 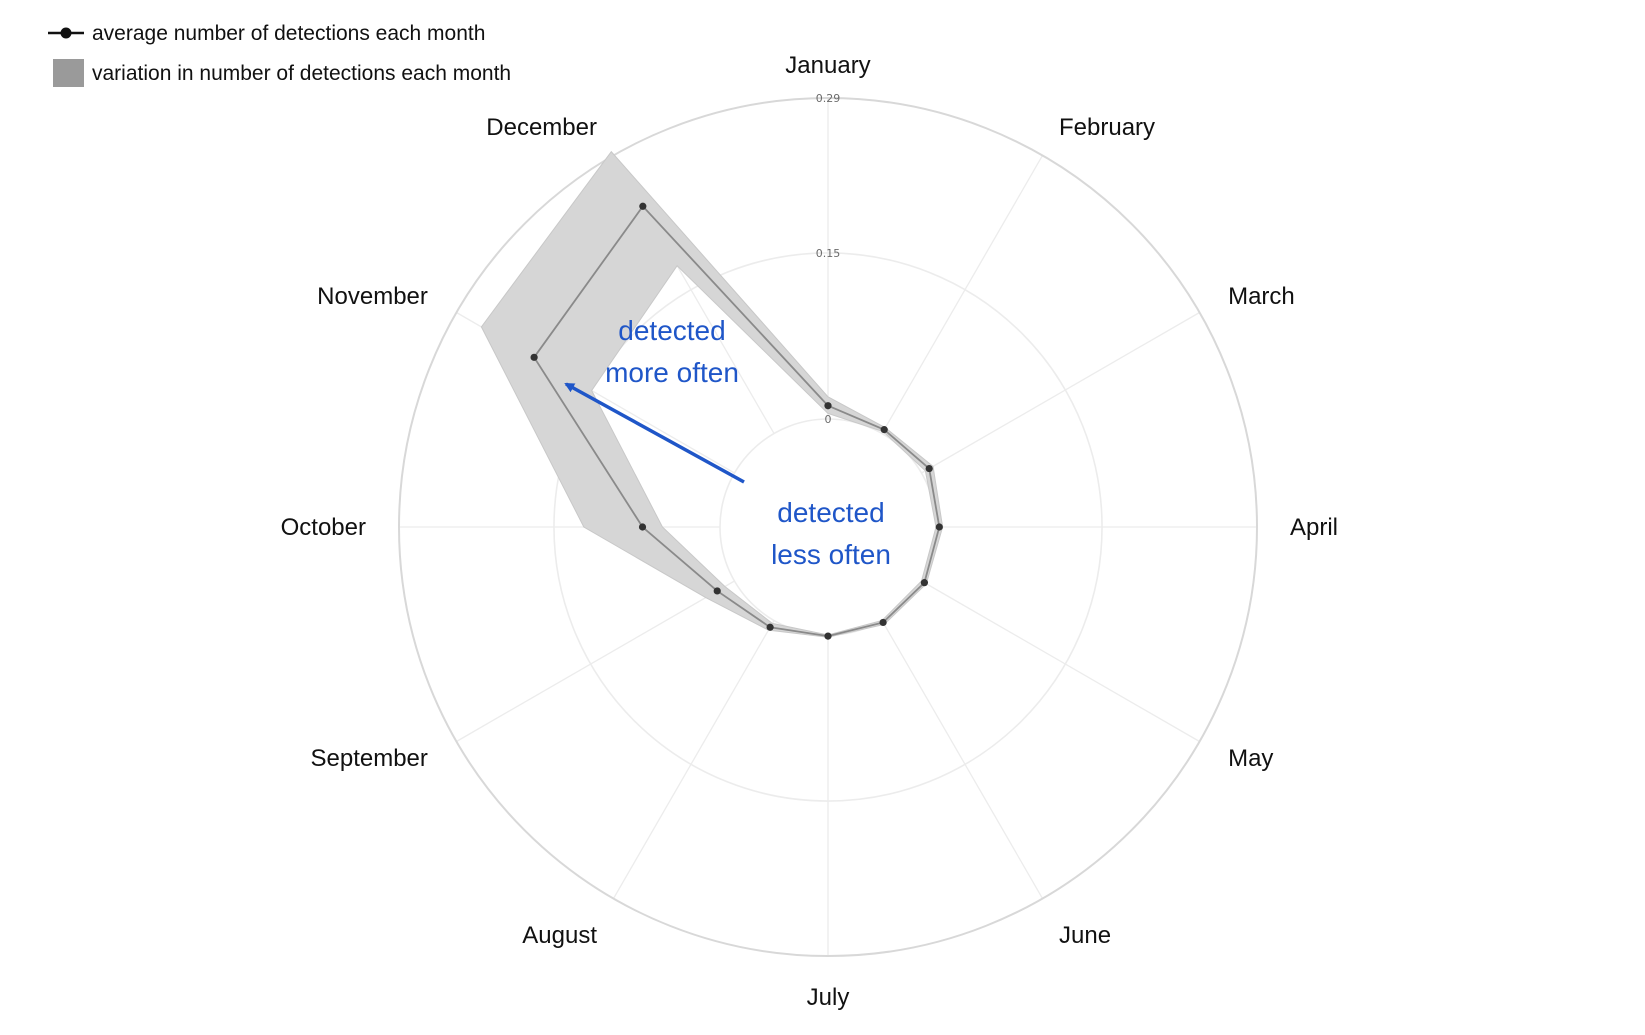 I want to click on average-point-march, so click(x=929, y=468).